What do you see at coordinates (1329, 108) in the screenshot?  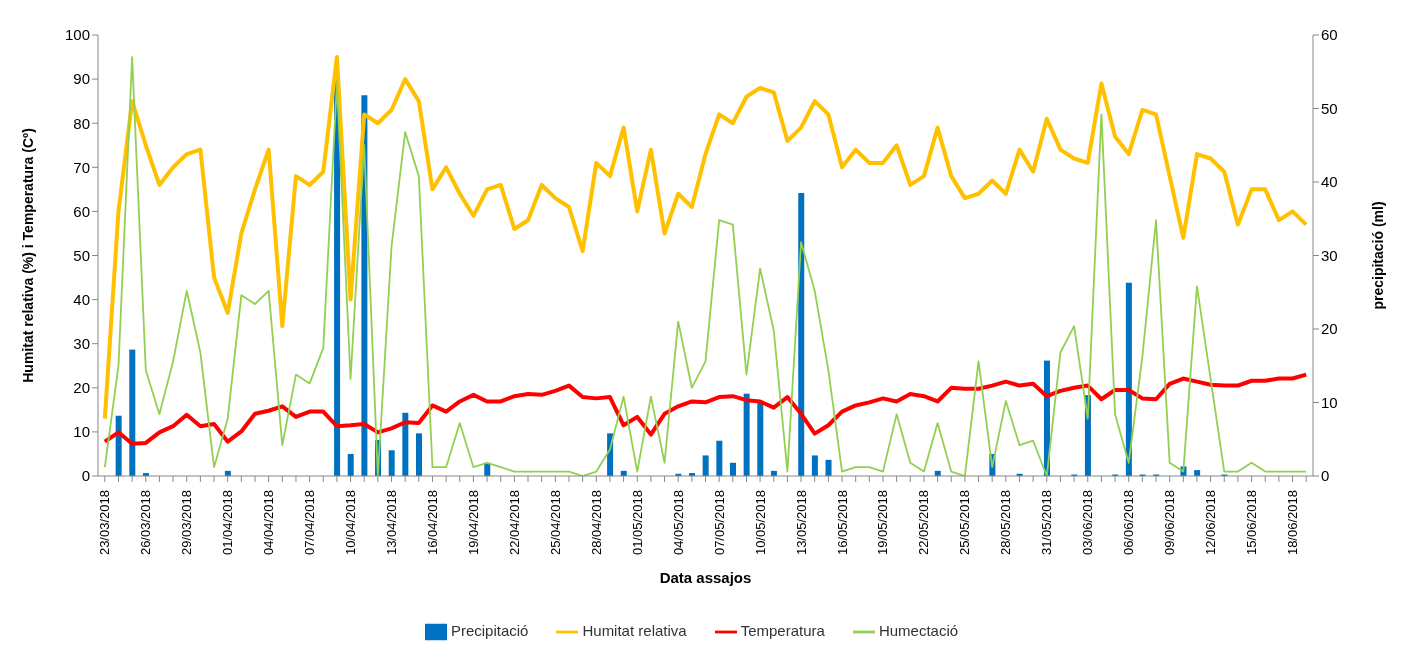 I see `y2-tick-label: 50` at bounding box center [1329, 108].